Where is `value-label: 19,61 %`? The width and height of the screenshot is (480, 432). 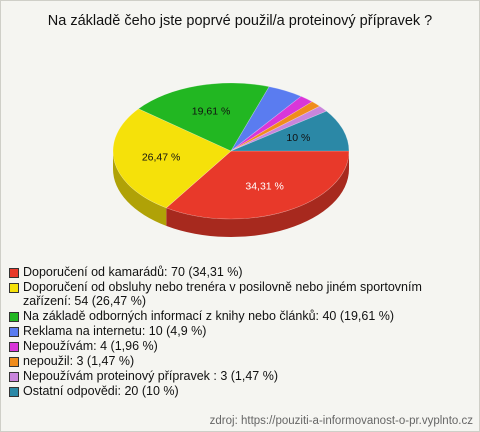
value-label: 19,61 % is located at coordinates (211, 112).